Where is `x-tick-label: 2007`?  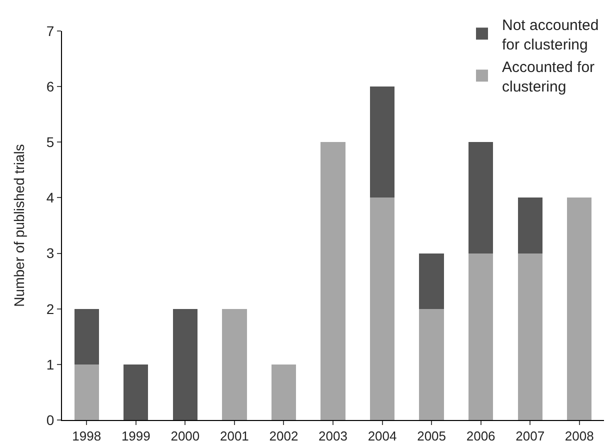 x-tick-label: 2007 is located at coordinates (530, 436).